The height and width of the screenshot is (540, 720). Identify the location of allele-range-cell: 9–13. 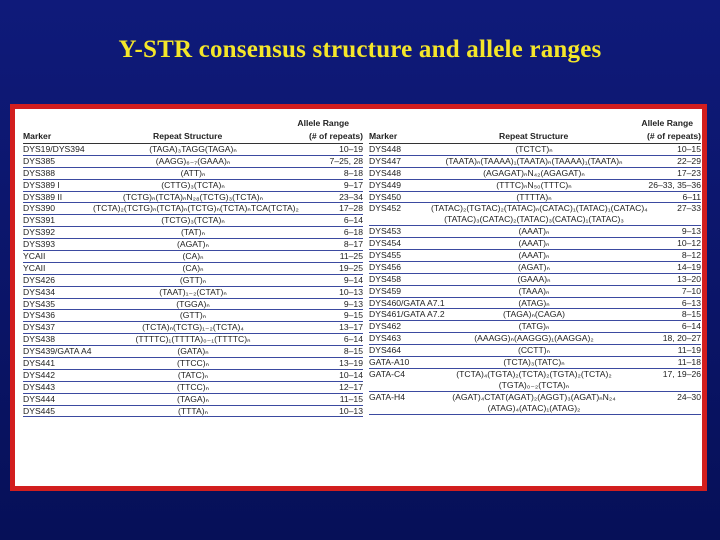
(691, 231).